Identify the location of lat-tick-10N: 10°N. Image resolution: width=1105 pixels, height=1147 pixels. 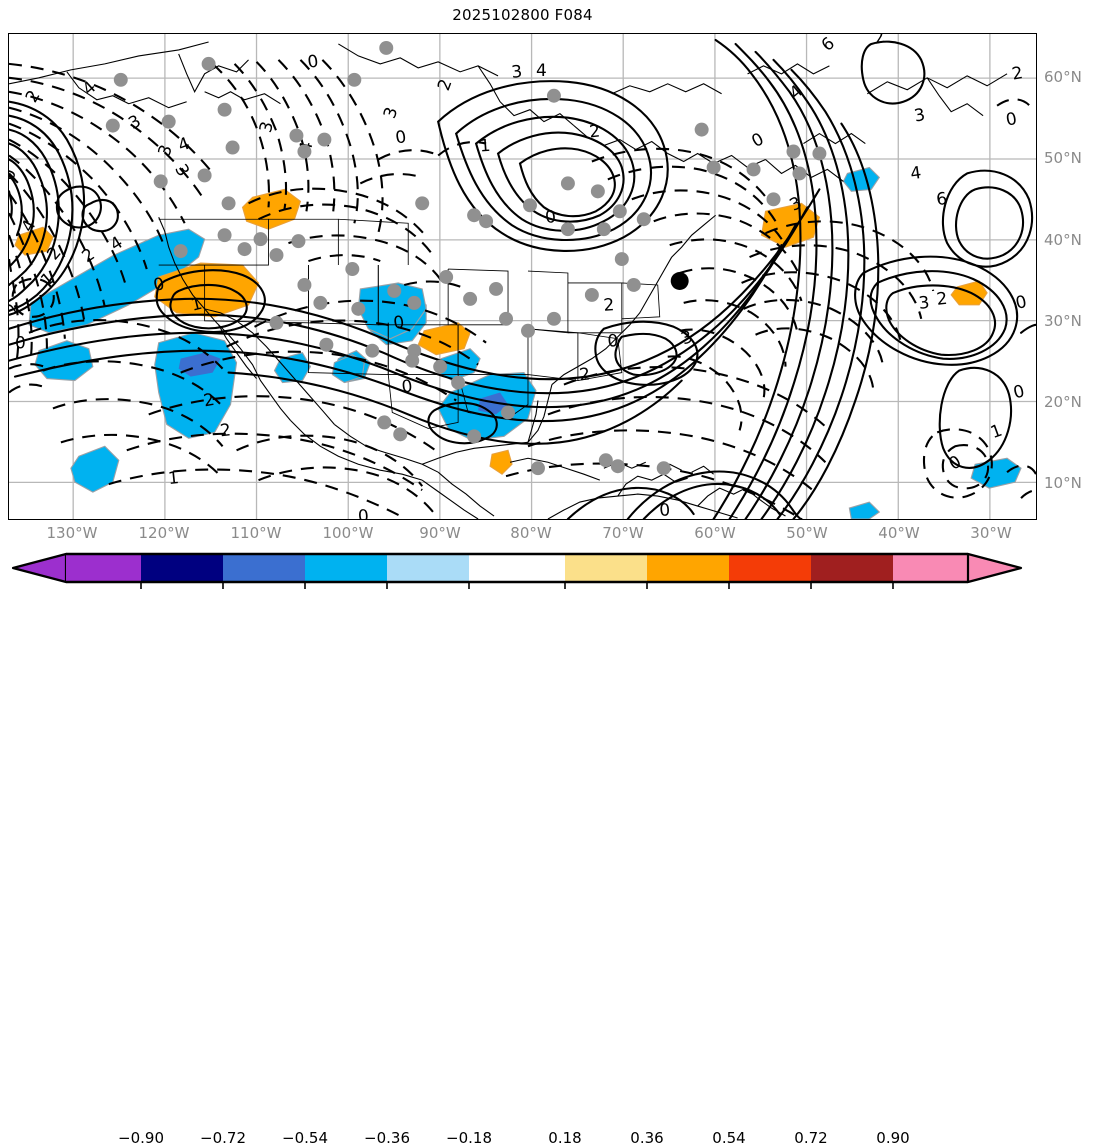
(1063, 483).